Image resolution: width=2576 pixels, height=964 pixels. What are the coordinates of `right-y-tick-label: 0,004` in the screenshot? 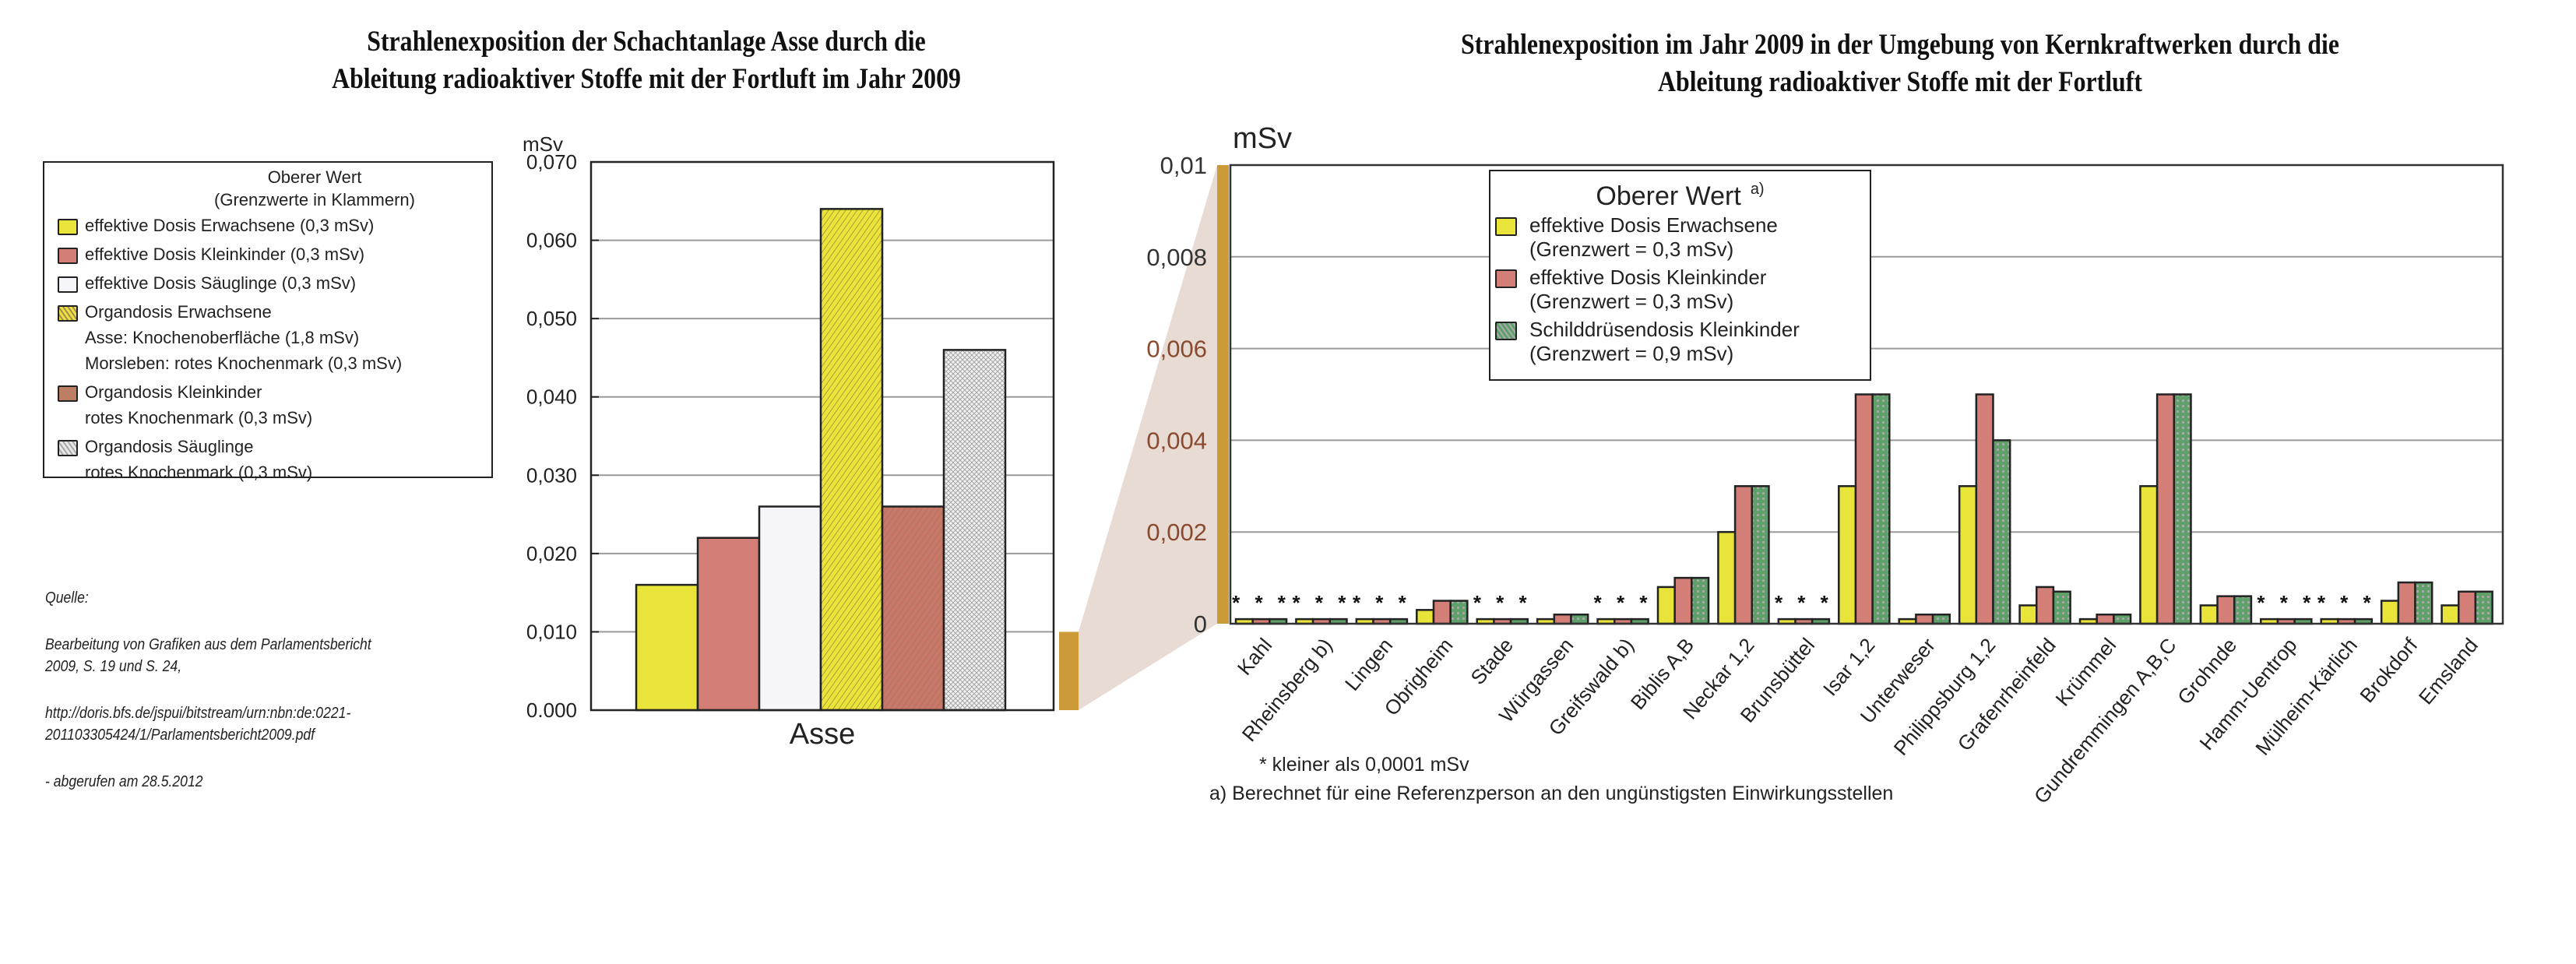 It's located at (1176, 440).